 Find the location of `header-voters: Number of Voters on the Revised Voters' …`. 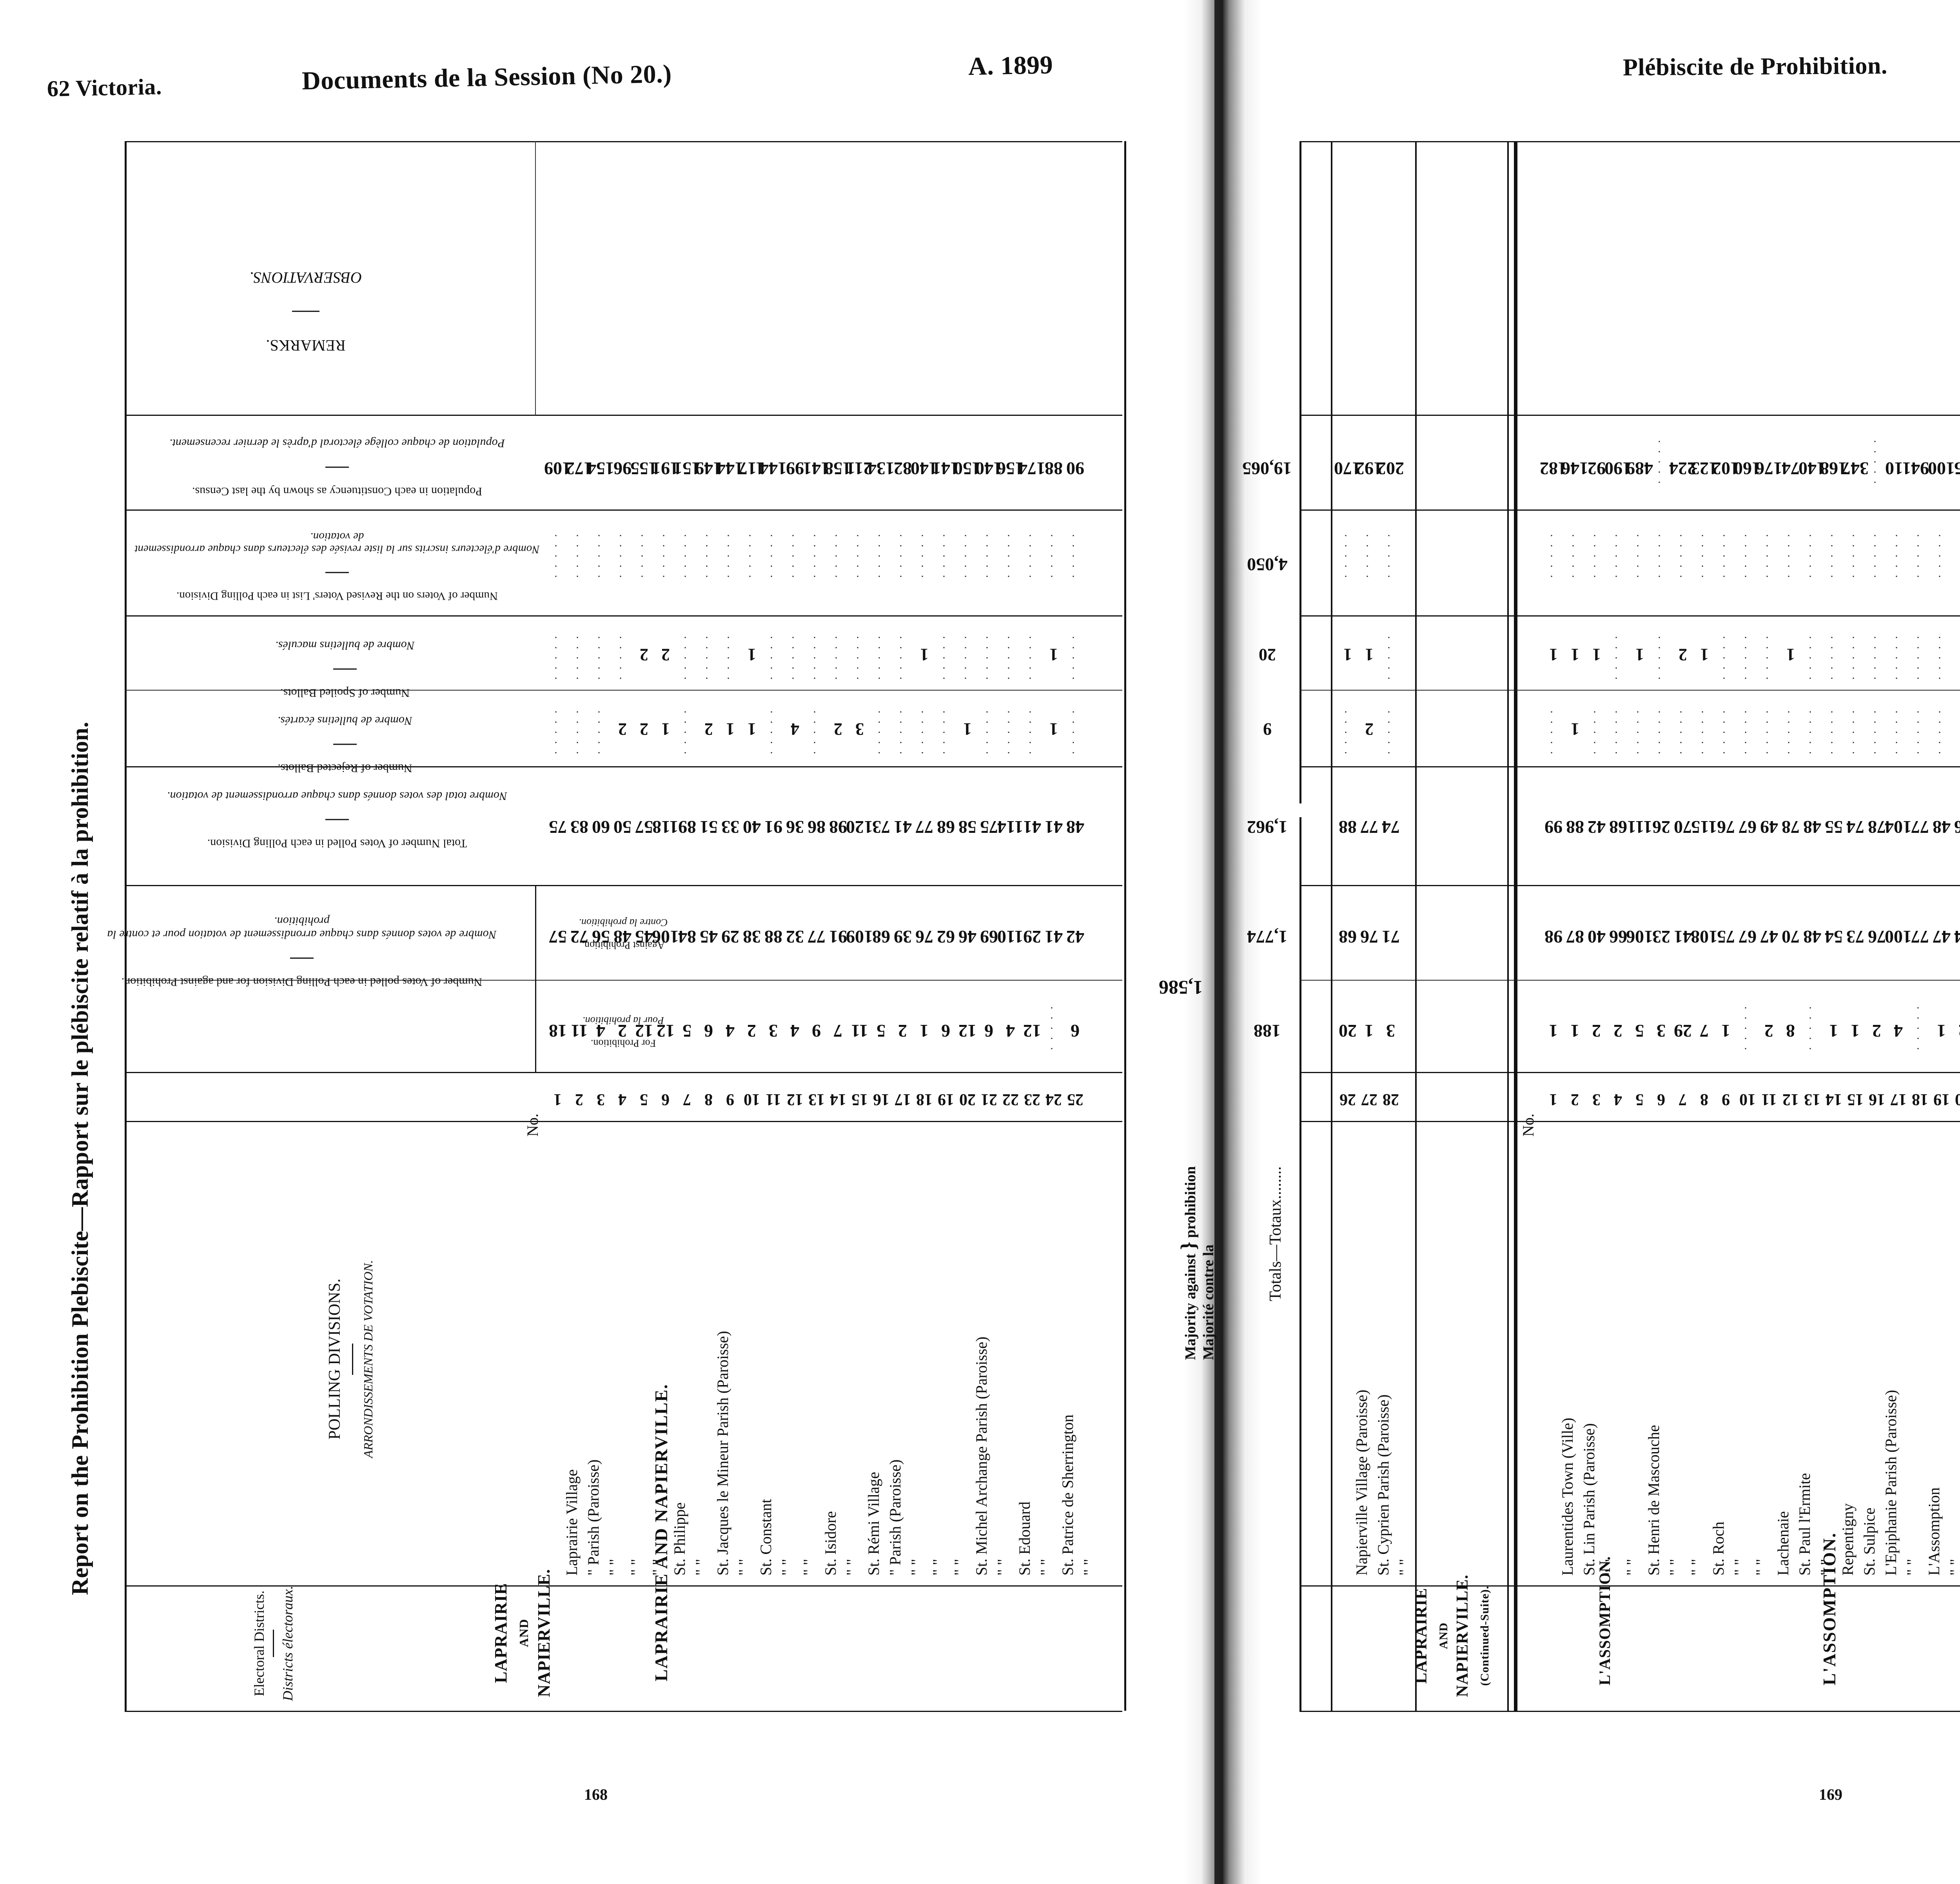

header-voters: Number of Voters on the Revised Voters' … is located at coordinates (337, 566).